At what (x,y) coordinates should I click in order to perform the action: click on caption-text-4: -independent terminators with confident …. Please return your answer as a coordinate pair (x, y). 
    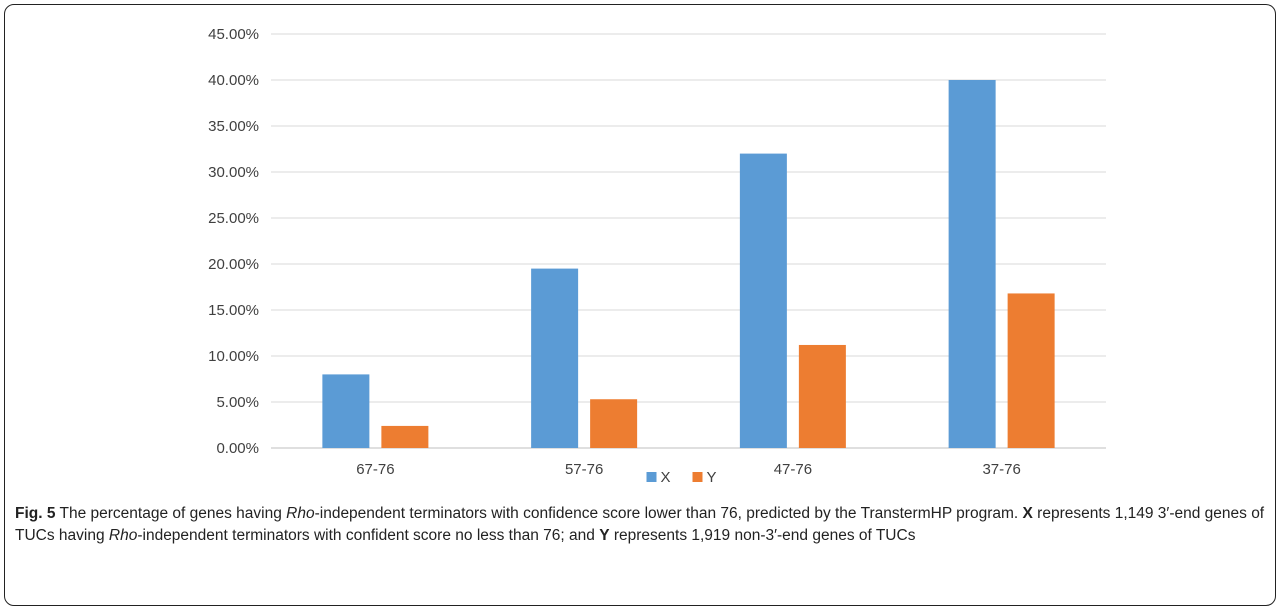
    Looking at the image, I should click on (368, 535).